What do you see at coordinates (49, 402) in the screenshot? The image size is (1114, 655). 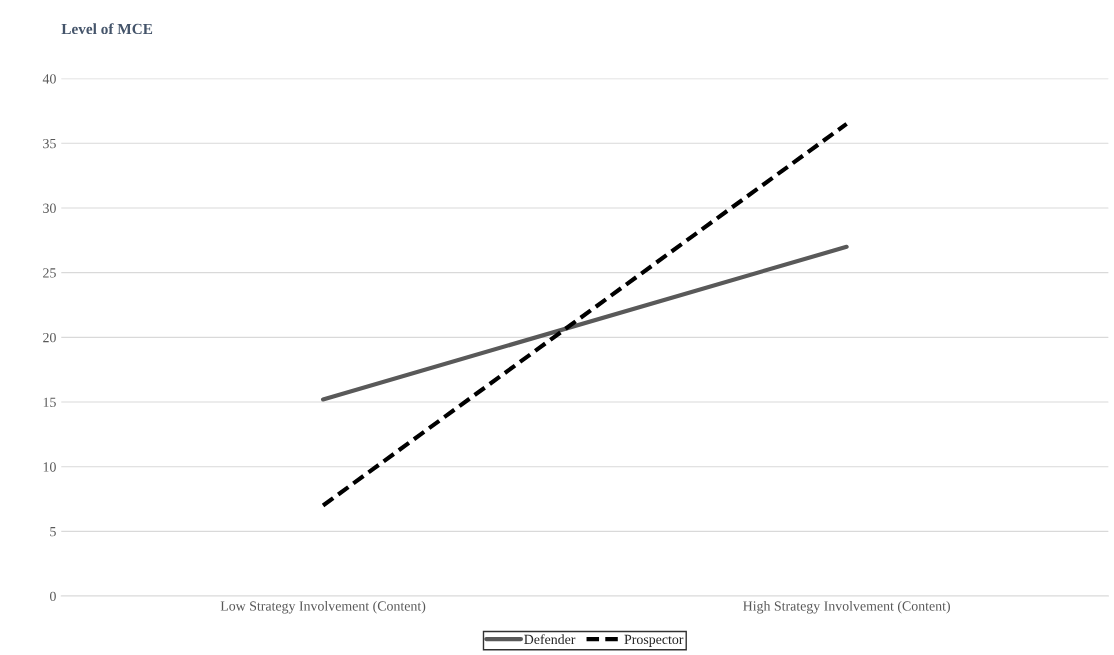 I see `y-tick-label: 15` at bounding box center [49, 402].